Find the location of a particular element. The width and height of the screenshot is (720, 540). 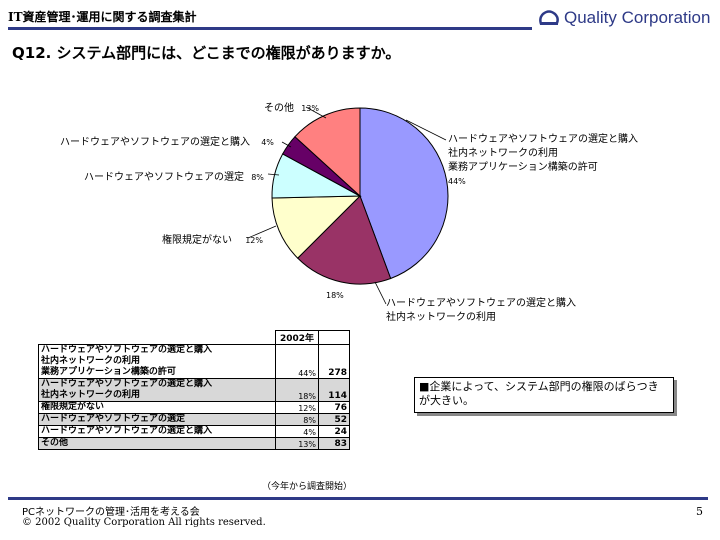

page-number: 5 is located at coordinates (699, 511).